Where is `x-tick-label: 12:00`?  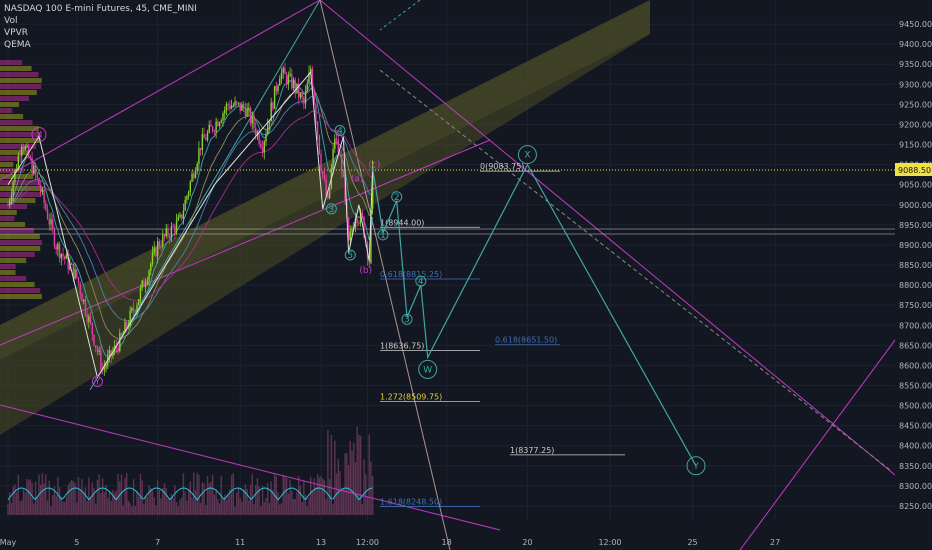
x-tick-label: 12:00 is located at coordinates (609, 542).